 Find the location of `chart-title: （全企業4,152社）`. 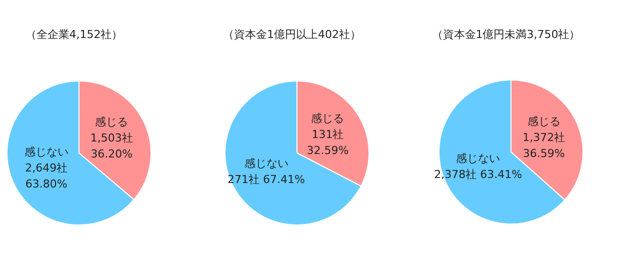

chart-title: （全企業4,152社） is located at coordinates (74, 34).